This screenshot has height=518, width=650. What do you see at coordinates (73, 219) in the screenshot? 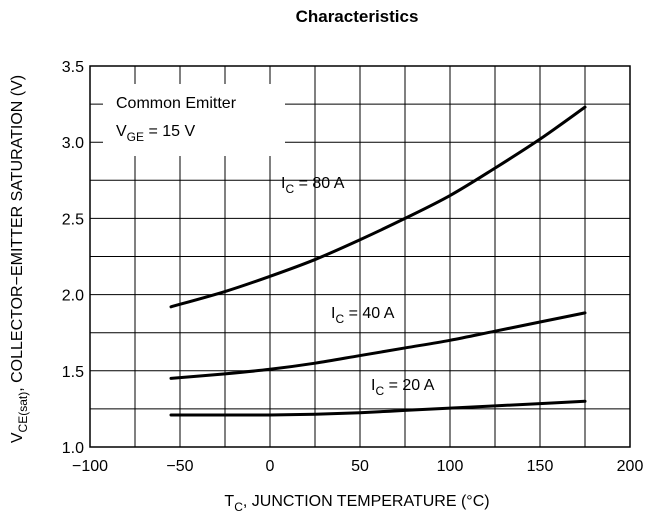
I see `y-tick-label: 2.5` at bounding box center [73, 219].